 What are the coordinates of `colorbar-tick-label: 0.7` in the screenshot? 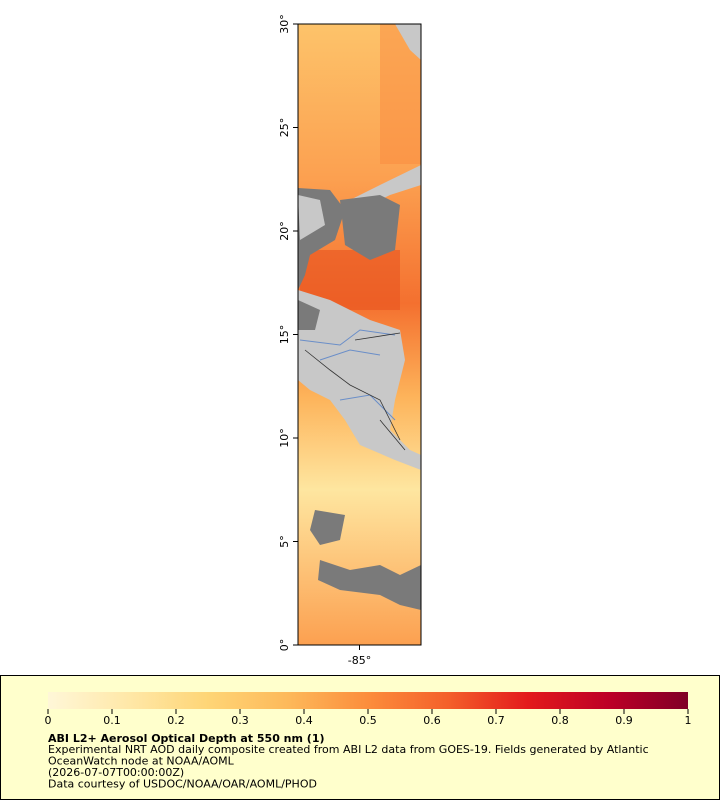 It's located at (496, 720).